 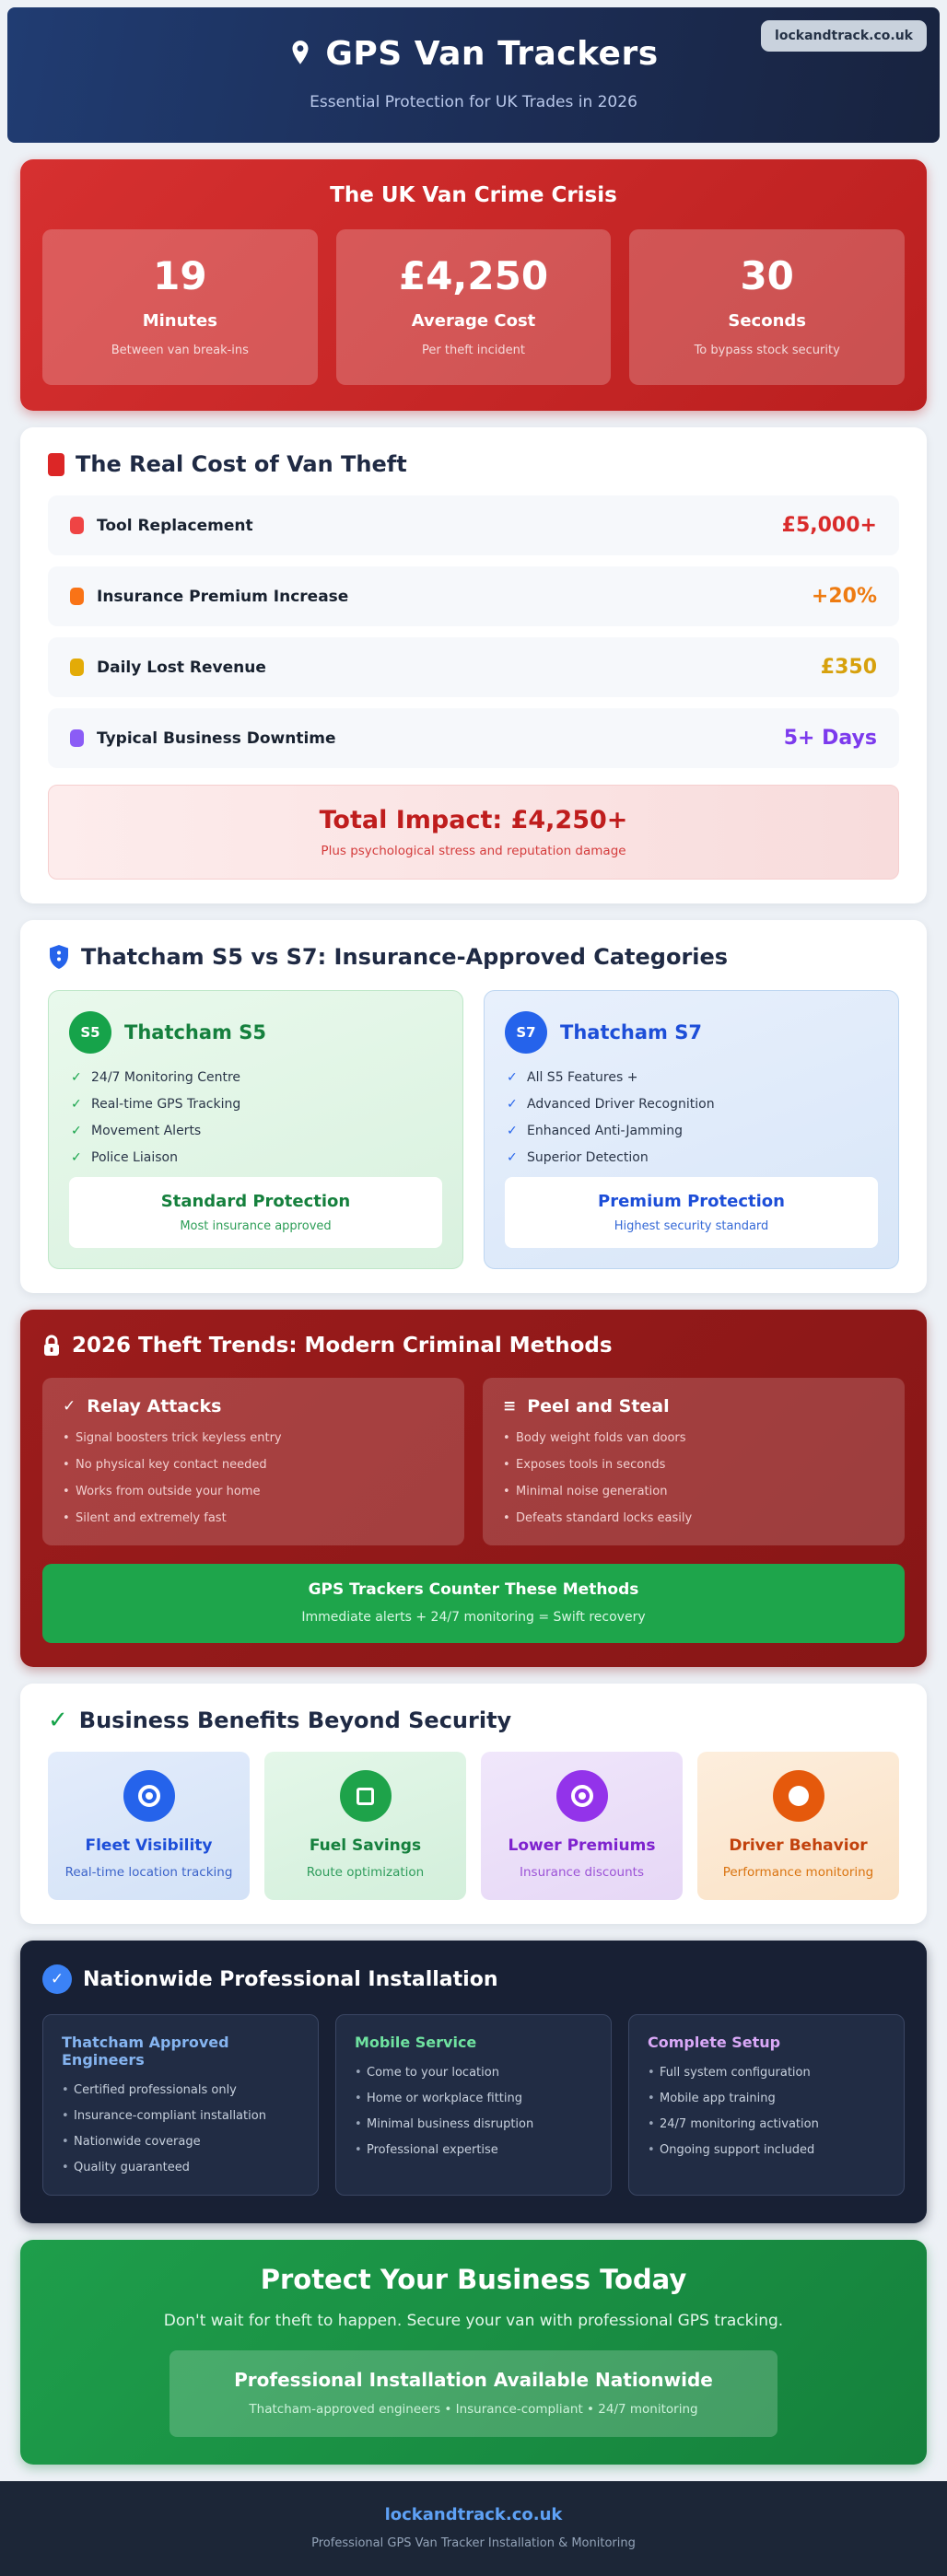 What do you see at coordinates (365, 1845) in the screenshot?
I see `benefit-title: Fuel Savings` at bounding box center [365, 1845].